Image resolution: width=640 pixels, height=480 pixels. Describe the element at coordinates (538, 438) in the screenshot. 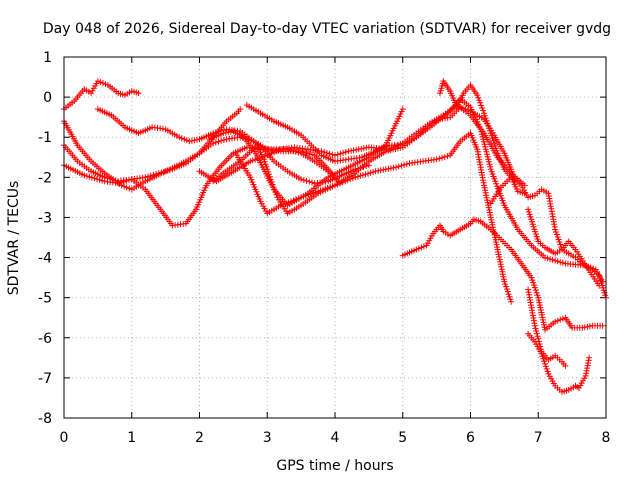

I see `x-tick-label: 7` at that location.